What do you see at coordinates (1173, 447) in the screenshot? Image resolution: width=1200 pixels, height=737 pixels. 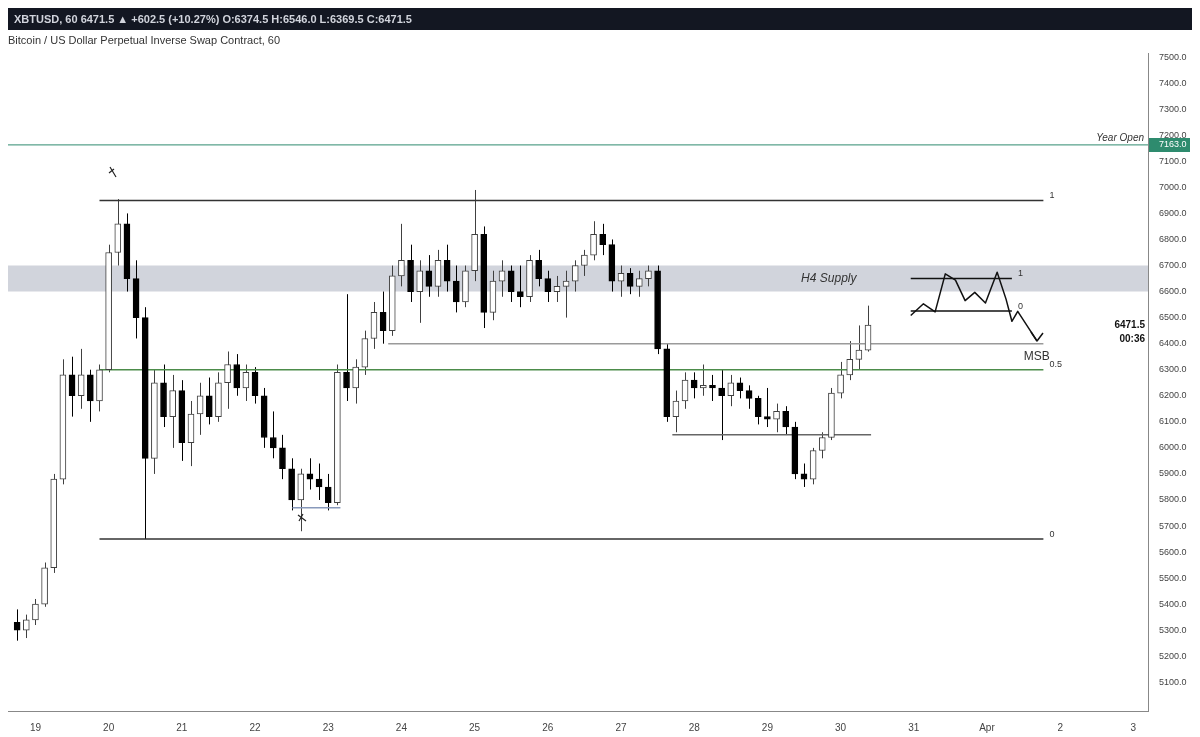 I see `y-tick-label: 6000.0` at bounding box center [1173, 447].